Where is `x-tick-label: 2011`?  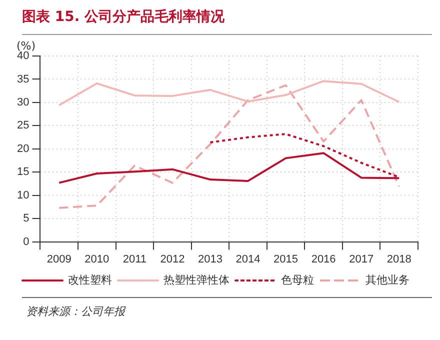 x-tick-label: 2011 is located at coordinates (134, 259).